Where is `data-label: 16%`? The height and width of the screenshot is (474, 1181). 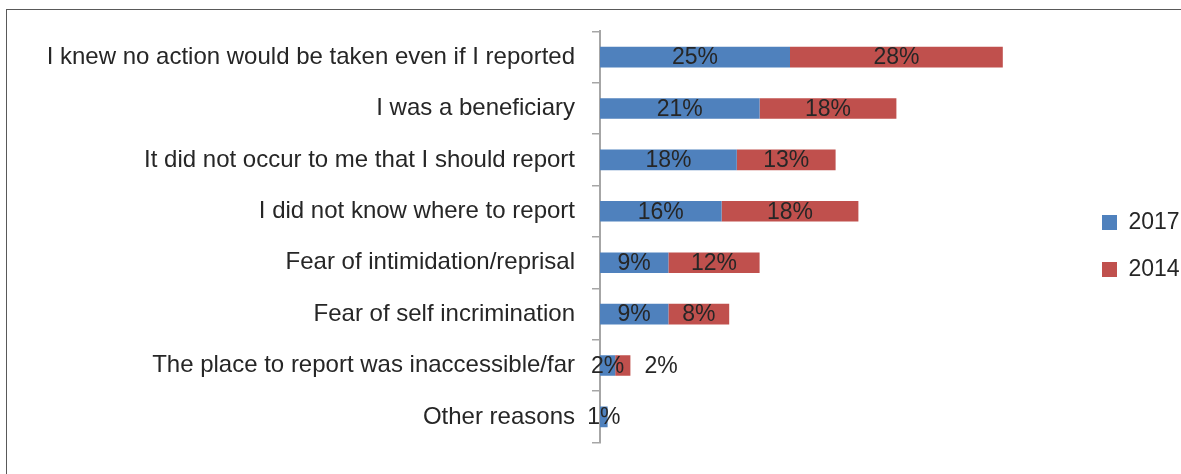
data-label: 16% is located at coordinates (660, 210).